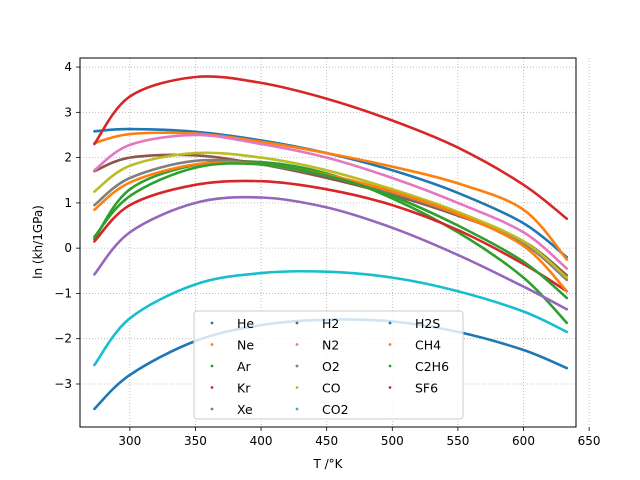 The width and height of the screenshot is (640, 480). I want to click on x-tick-label: 650, so click(589, 441).